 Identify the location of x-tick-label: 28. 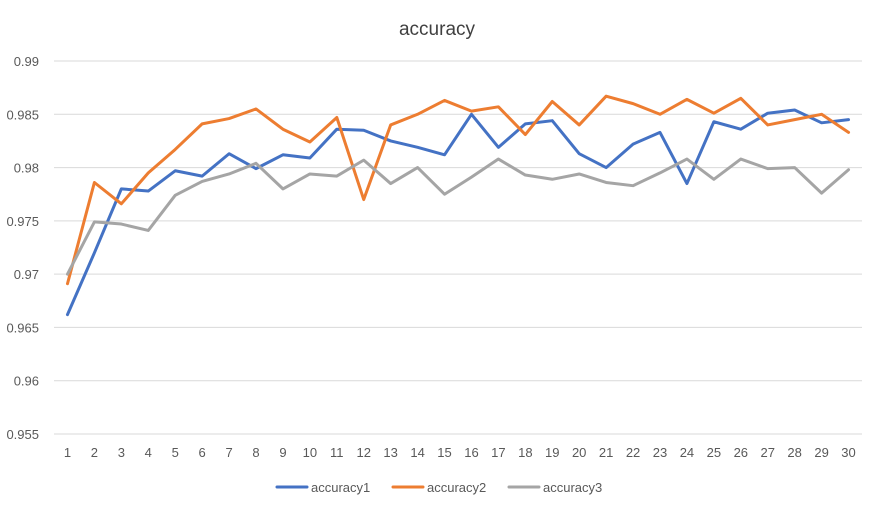
(794, 452).